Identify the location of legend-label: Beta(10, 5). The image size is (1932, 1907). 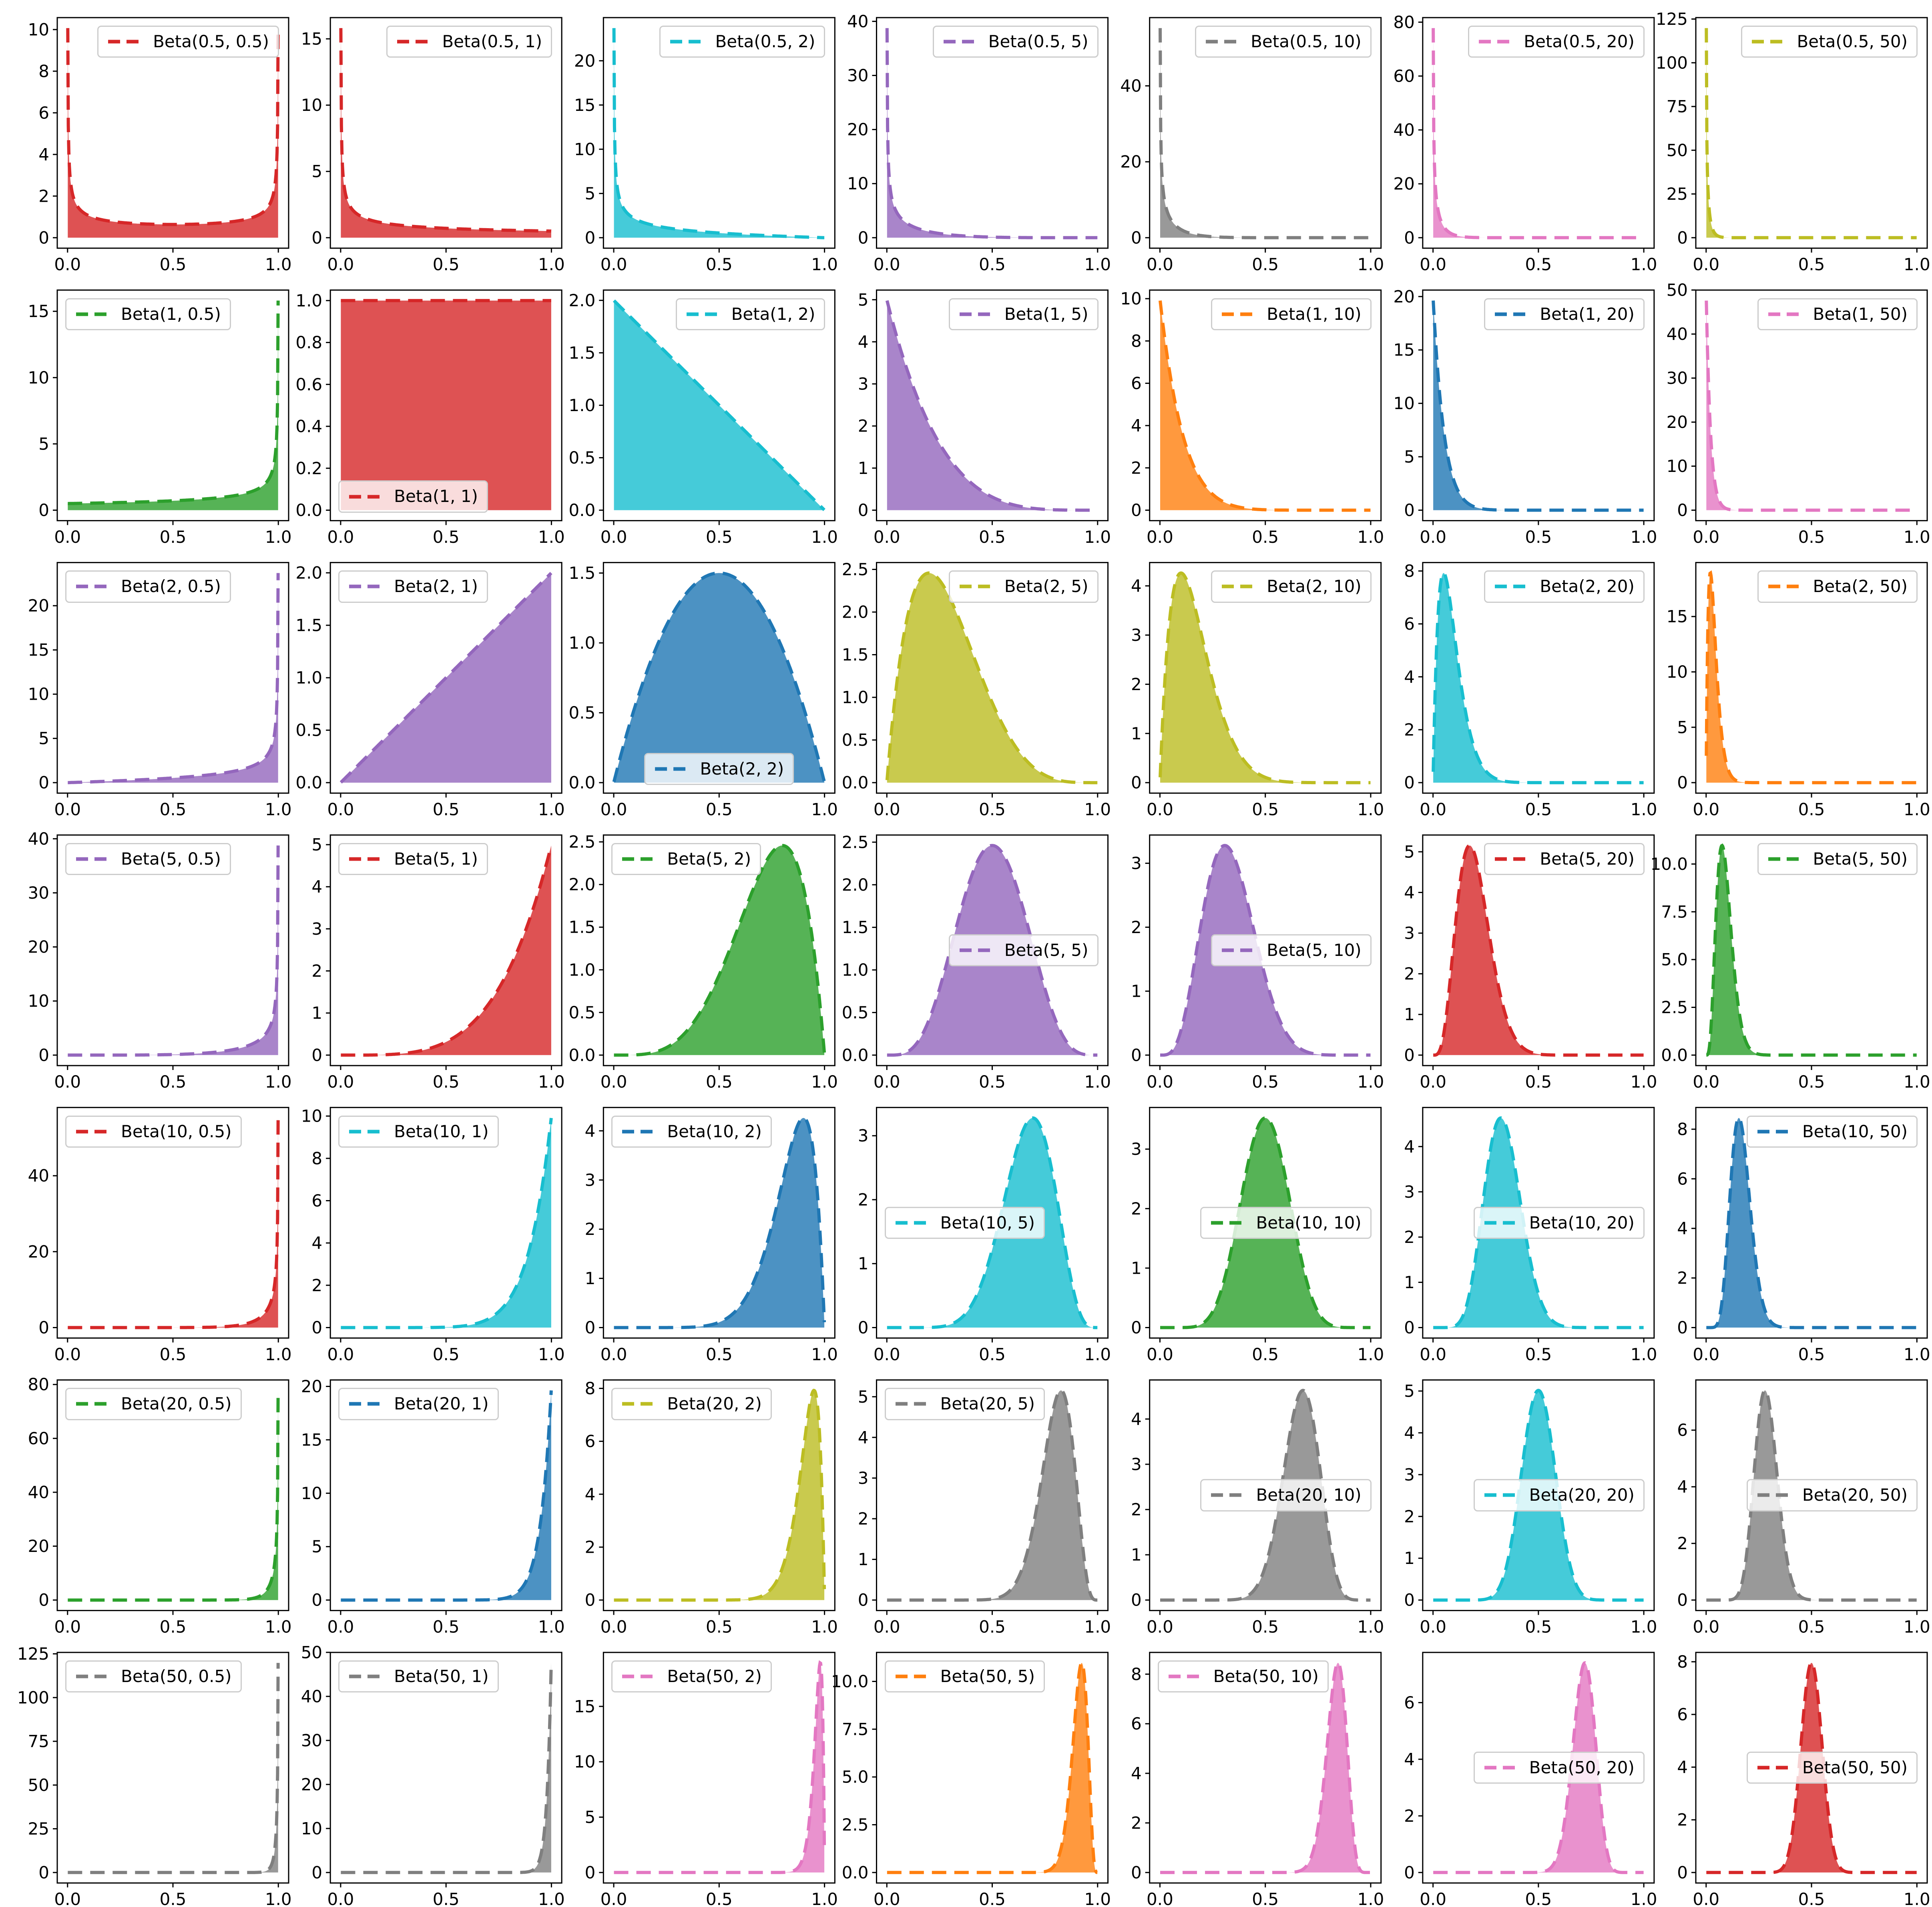
(988, 1222).